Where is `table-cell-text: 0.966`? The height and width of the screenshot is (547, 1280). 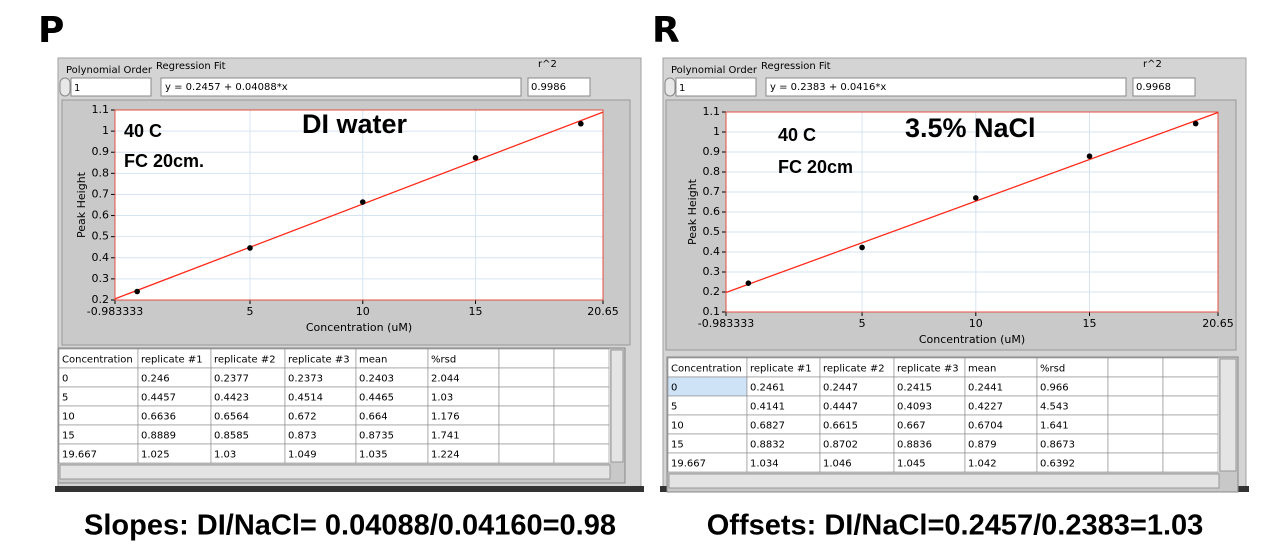 table-cell-text: 0.966 is located at coordinates (1054, 388).